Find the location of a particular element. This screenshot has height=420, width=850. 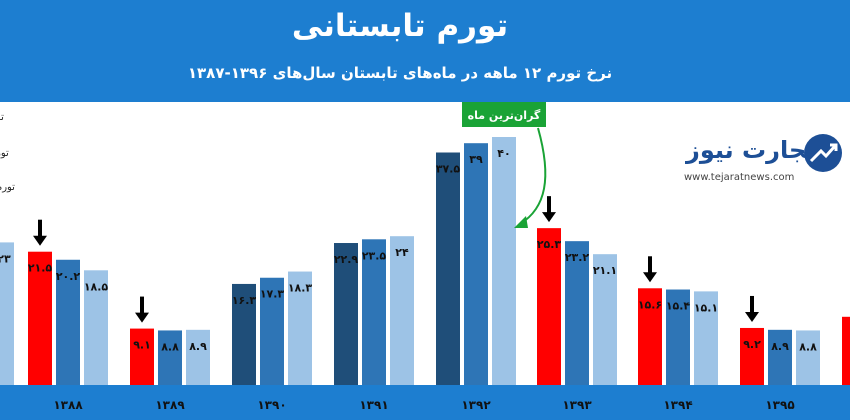

data-label: ۲۵.۳ is located at coordinates (549, 244).